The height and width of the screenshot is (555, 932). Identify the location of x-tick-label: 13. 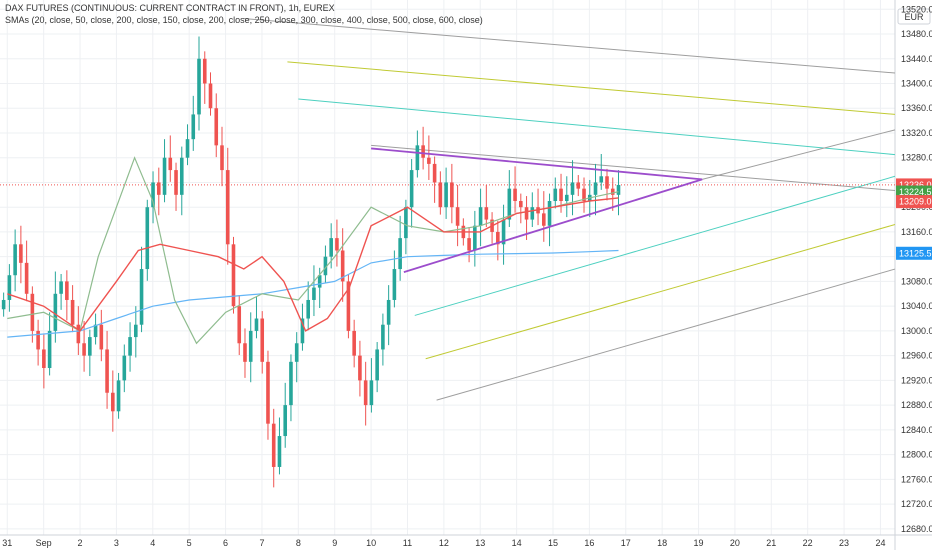
(480, 543).